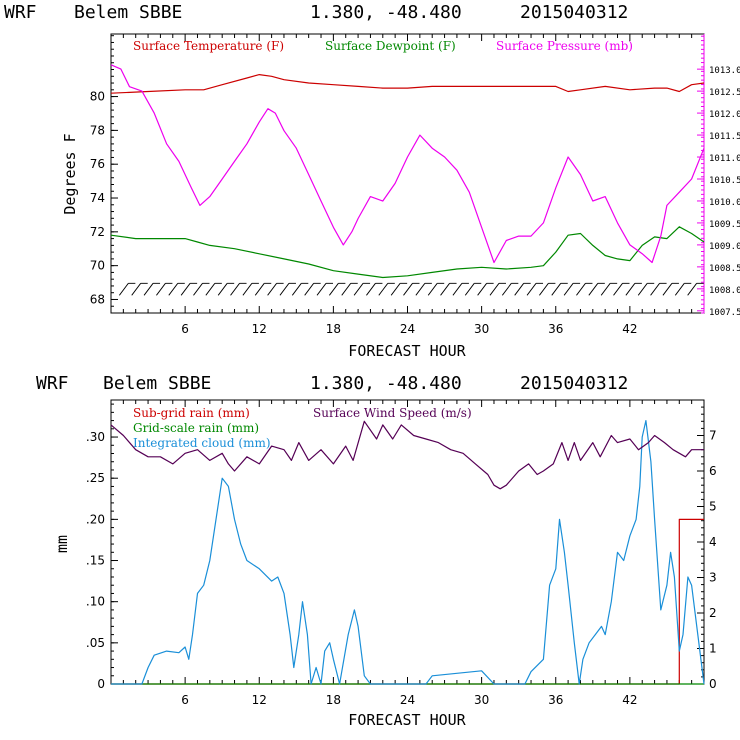 The width and height of the screenshot is (740, 740). What do you see at coordinates (95, 437) in the screenshot?
I see `y-tick-label: .30` at bounding box center [95, 437].